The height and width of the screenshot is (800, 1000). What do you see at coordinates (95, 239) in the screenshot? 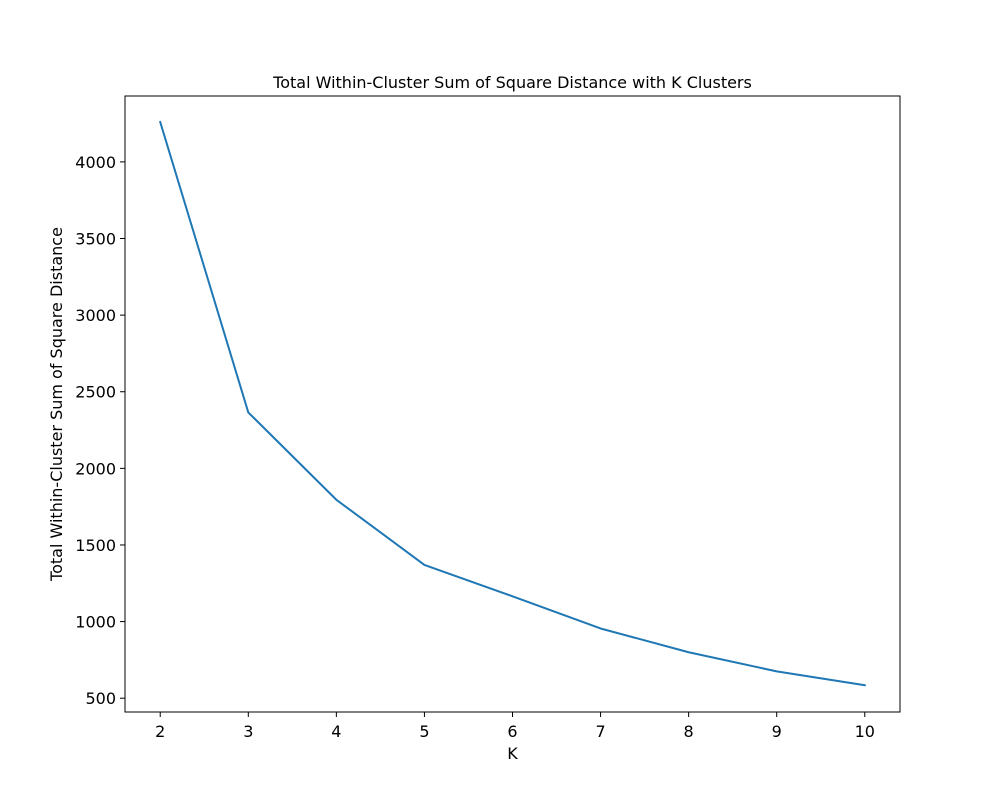
I see `y-tick-label: 3500` at bounding box center [95, 239].